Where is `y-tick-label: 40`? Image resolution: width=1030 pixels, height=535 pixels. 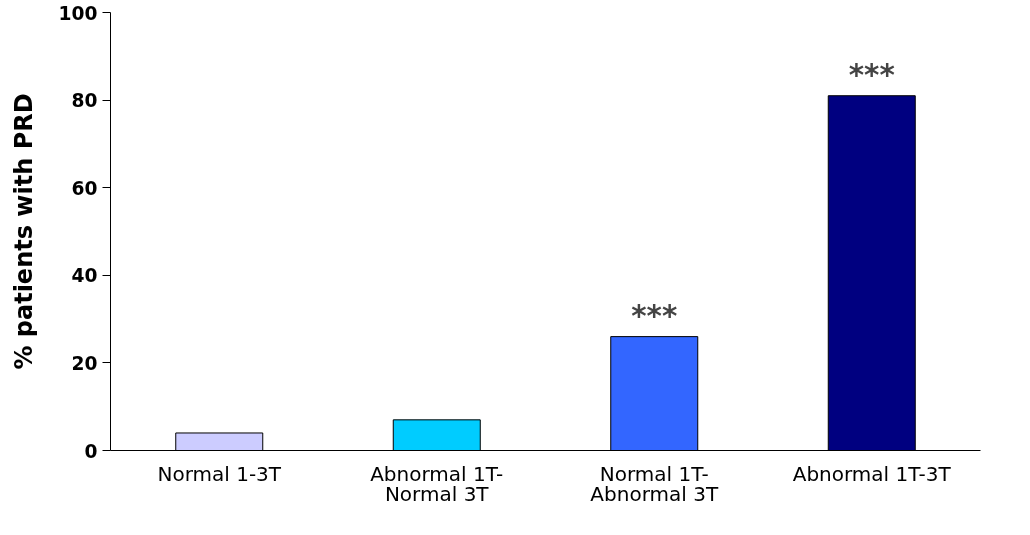 y-tick-label: 40 is located at coordinates (84, 276).